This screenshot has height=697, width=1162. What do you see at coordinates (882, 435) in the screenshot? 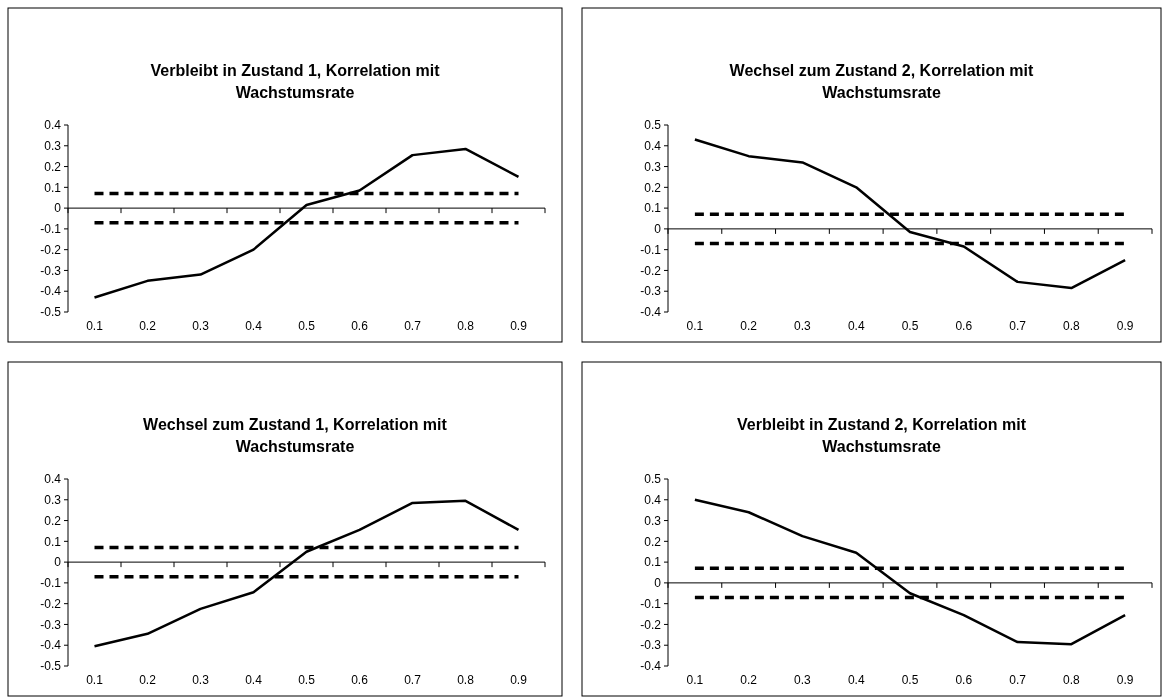
I see `chart-title: Verbleibt in Zustand 2, Korrelation mit Wachstumsrate` at bounding box center [882, 435].